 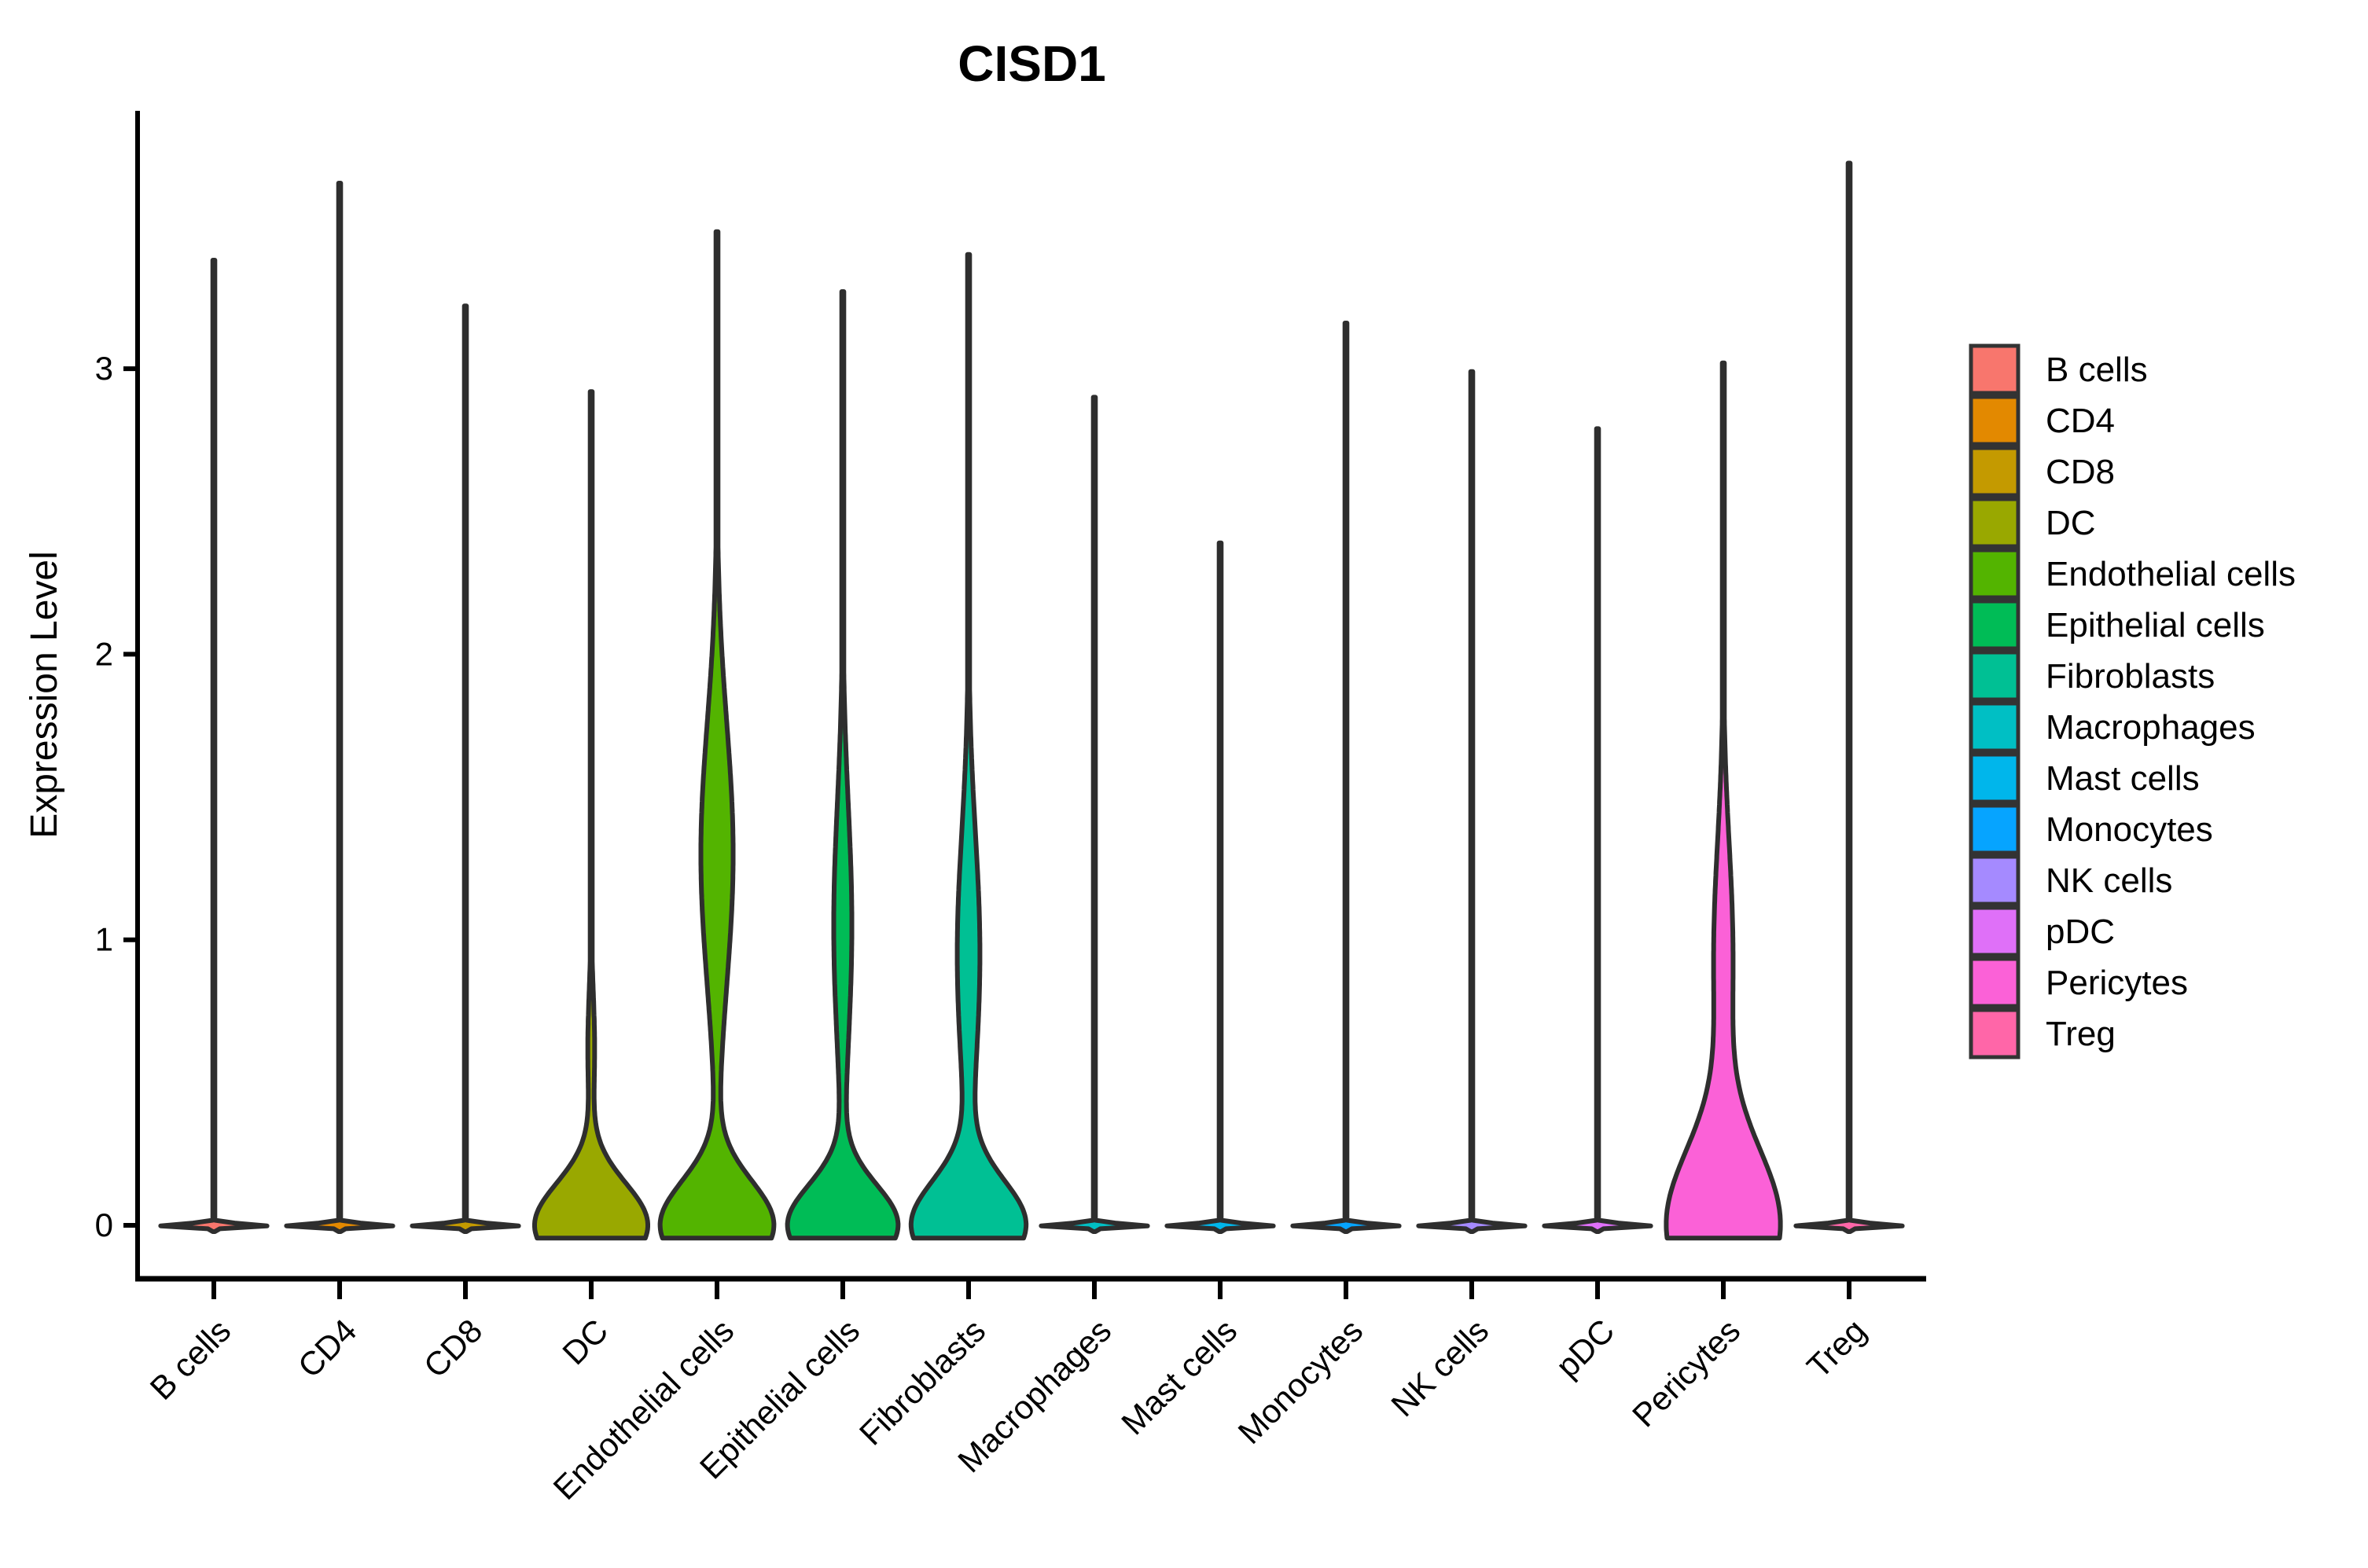 I want to click on x-tick-label-b-cells: B cells, so click(x=190, y=1359).